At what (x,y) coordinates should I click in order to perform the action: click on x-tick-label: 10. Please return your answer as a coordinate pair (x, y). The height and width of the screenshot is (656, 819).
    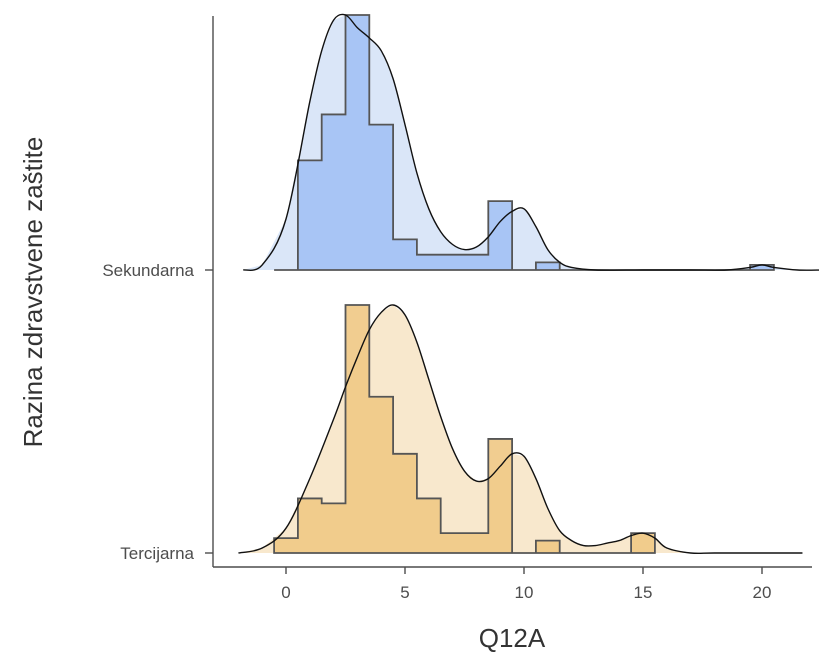
    Looking at the image, I should click on (524, 592).